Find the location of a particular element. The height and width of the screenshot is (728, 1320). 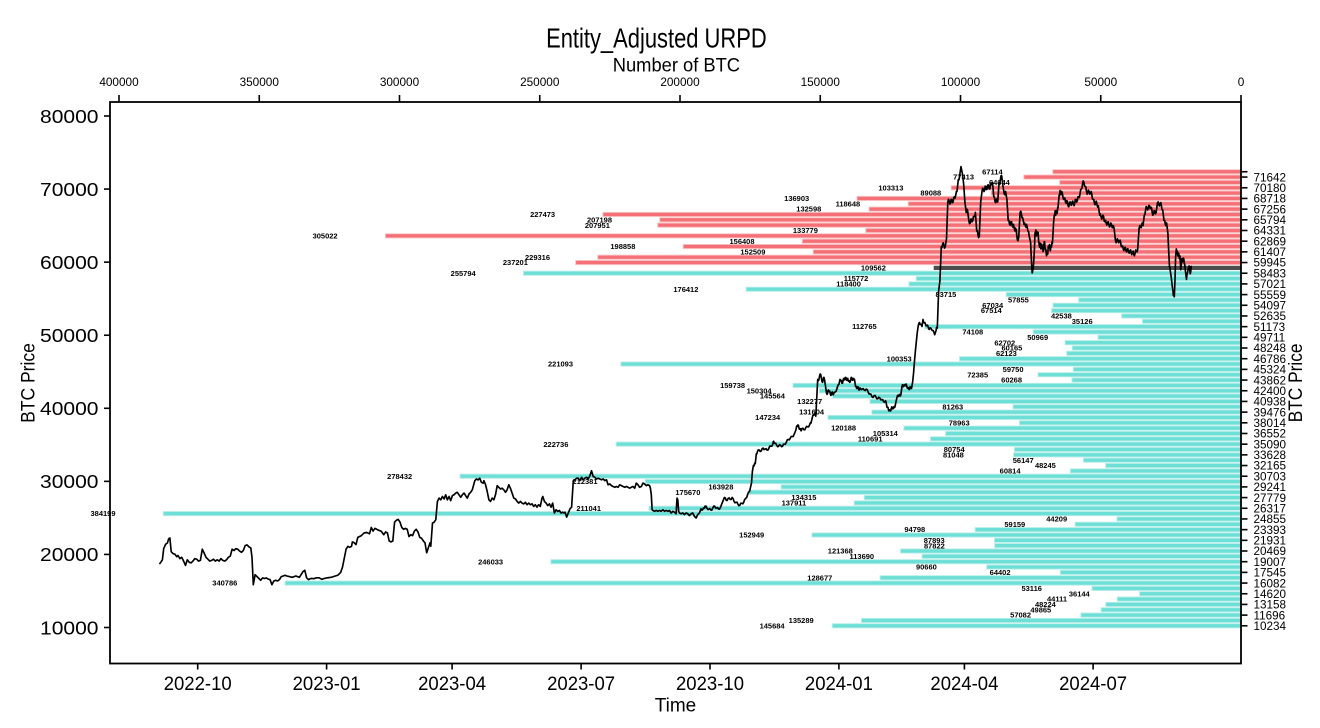

svg-text: 42538 is located at coordinates (1061, 316).